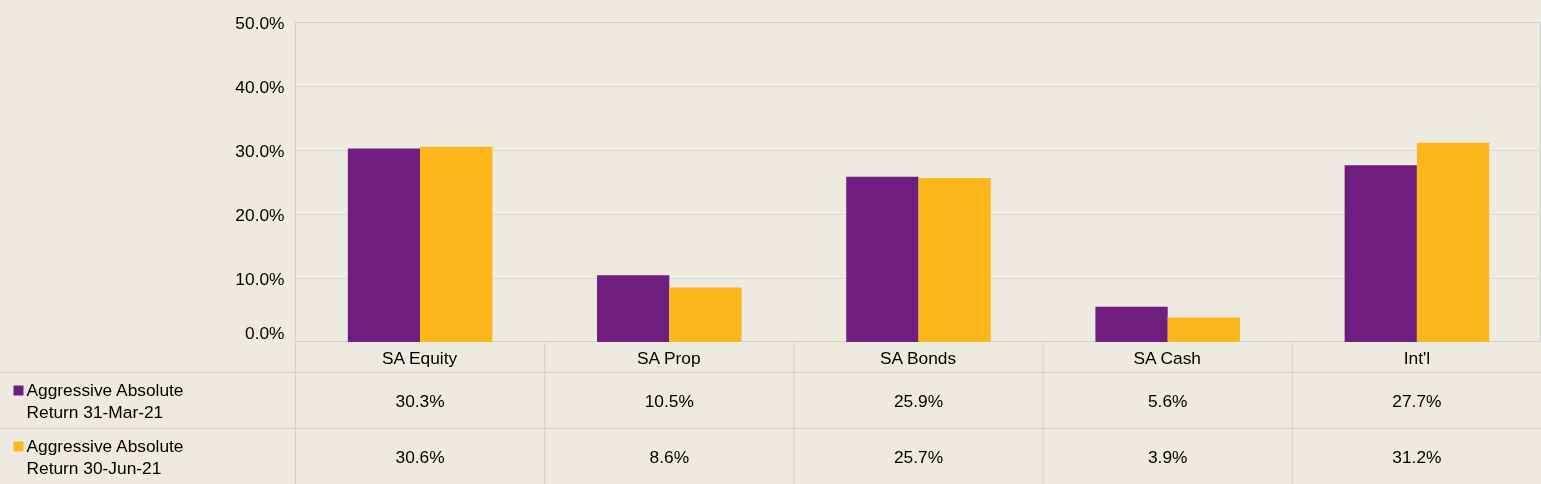 The image size is (1541, 484). What do you see at coordinates (1417, 400) in the screenshot?
I see `data-label: 27.7%` at bounding box center [1417, 400].